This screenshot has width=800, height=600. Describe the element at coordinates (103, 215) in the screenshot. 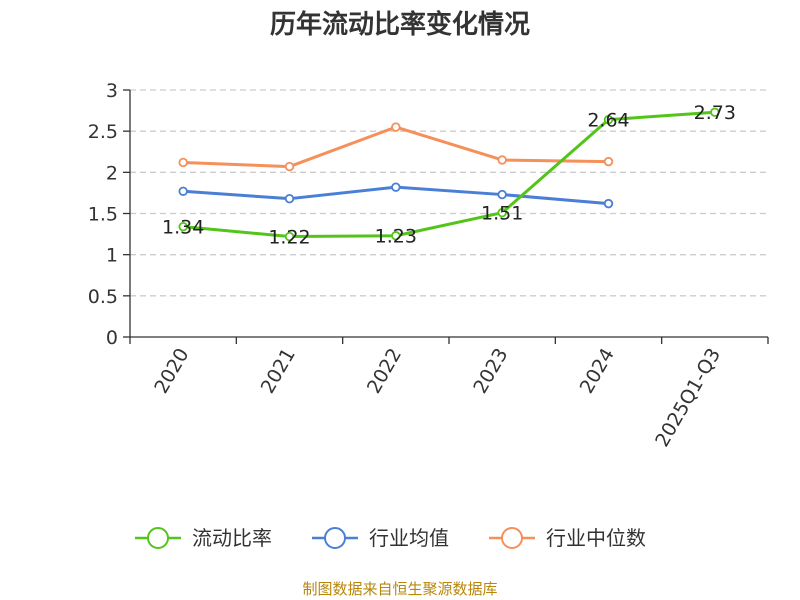

I see `y-tick-label: 1.5` at that location.